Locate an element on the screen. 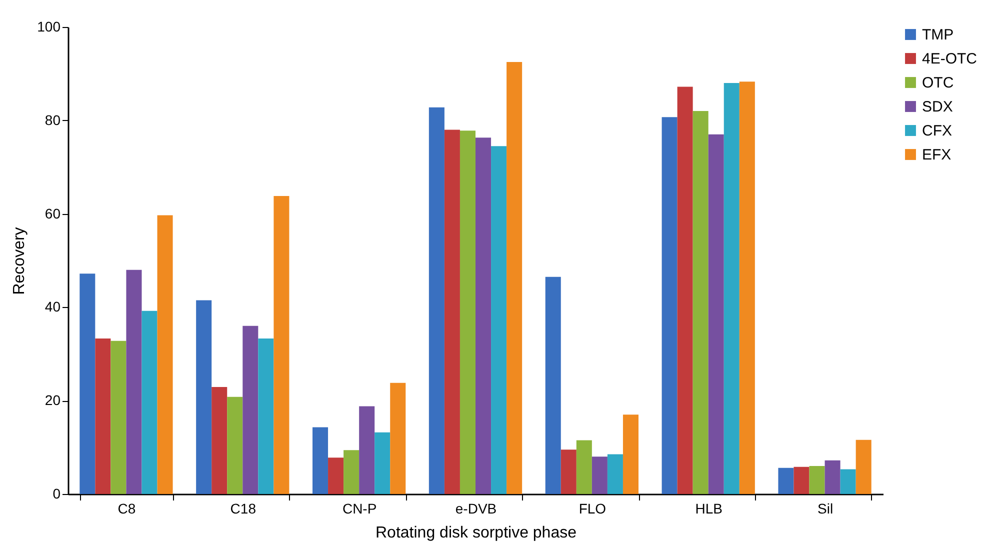 The image size is (999, 551). legend-label: CFX is located at coordinates (937, 131).